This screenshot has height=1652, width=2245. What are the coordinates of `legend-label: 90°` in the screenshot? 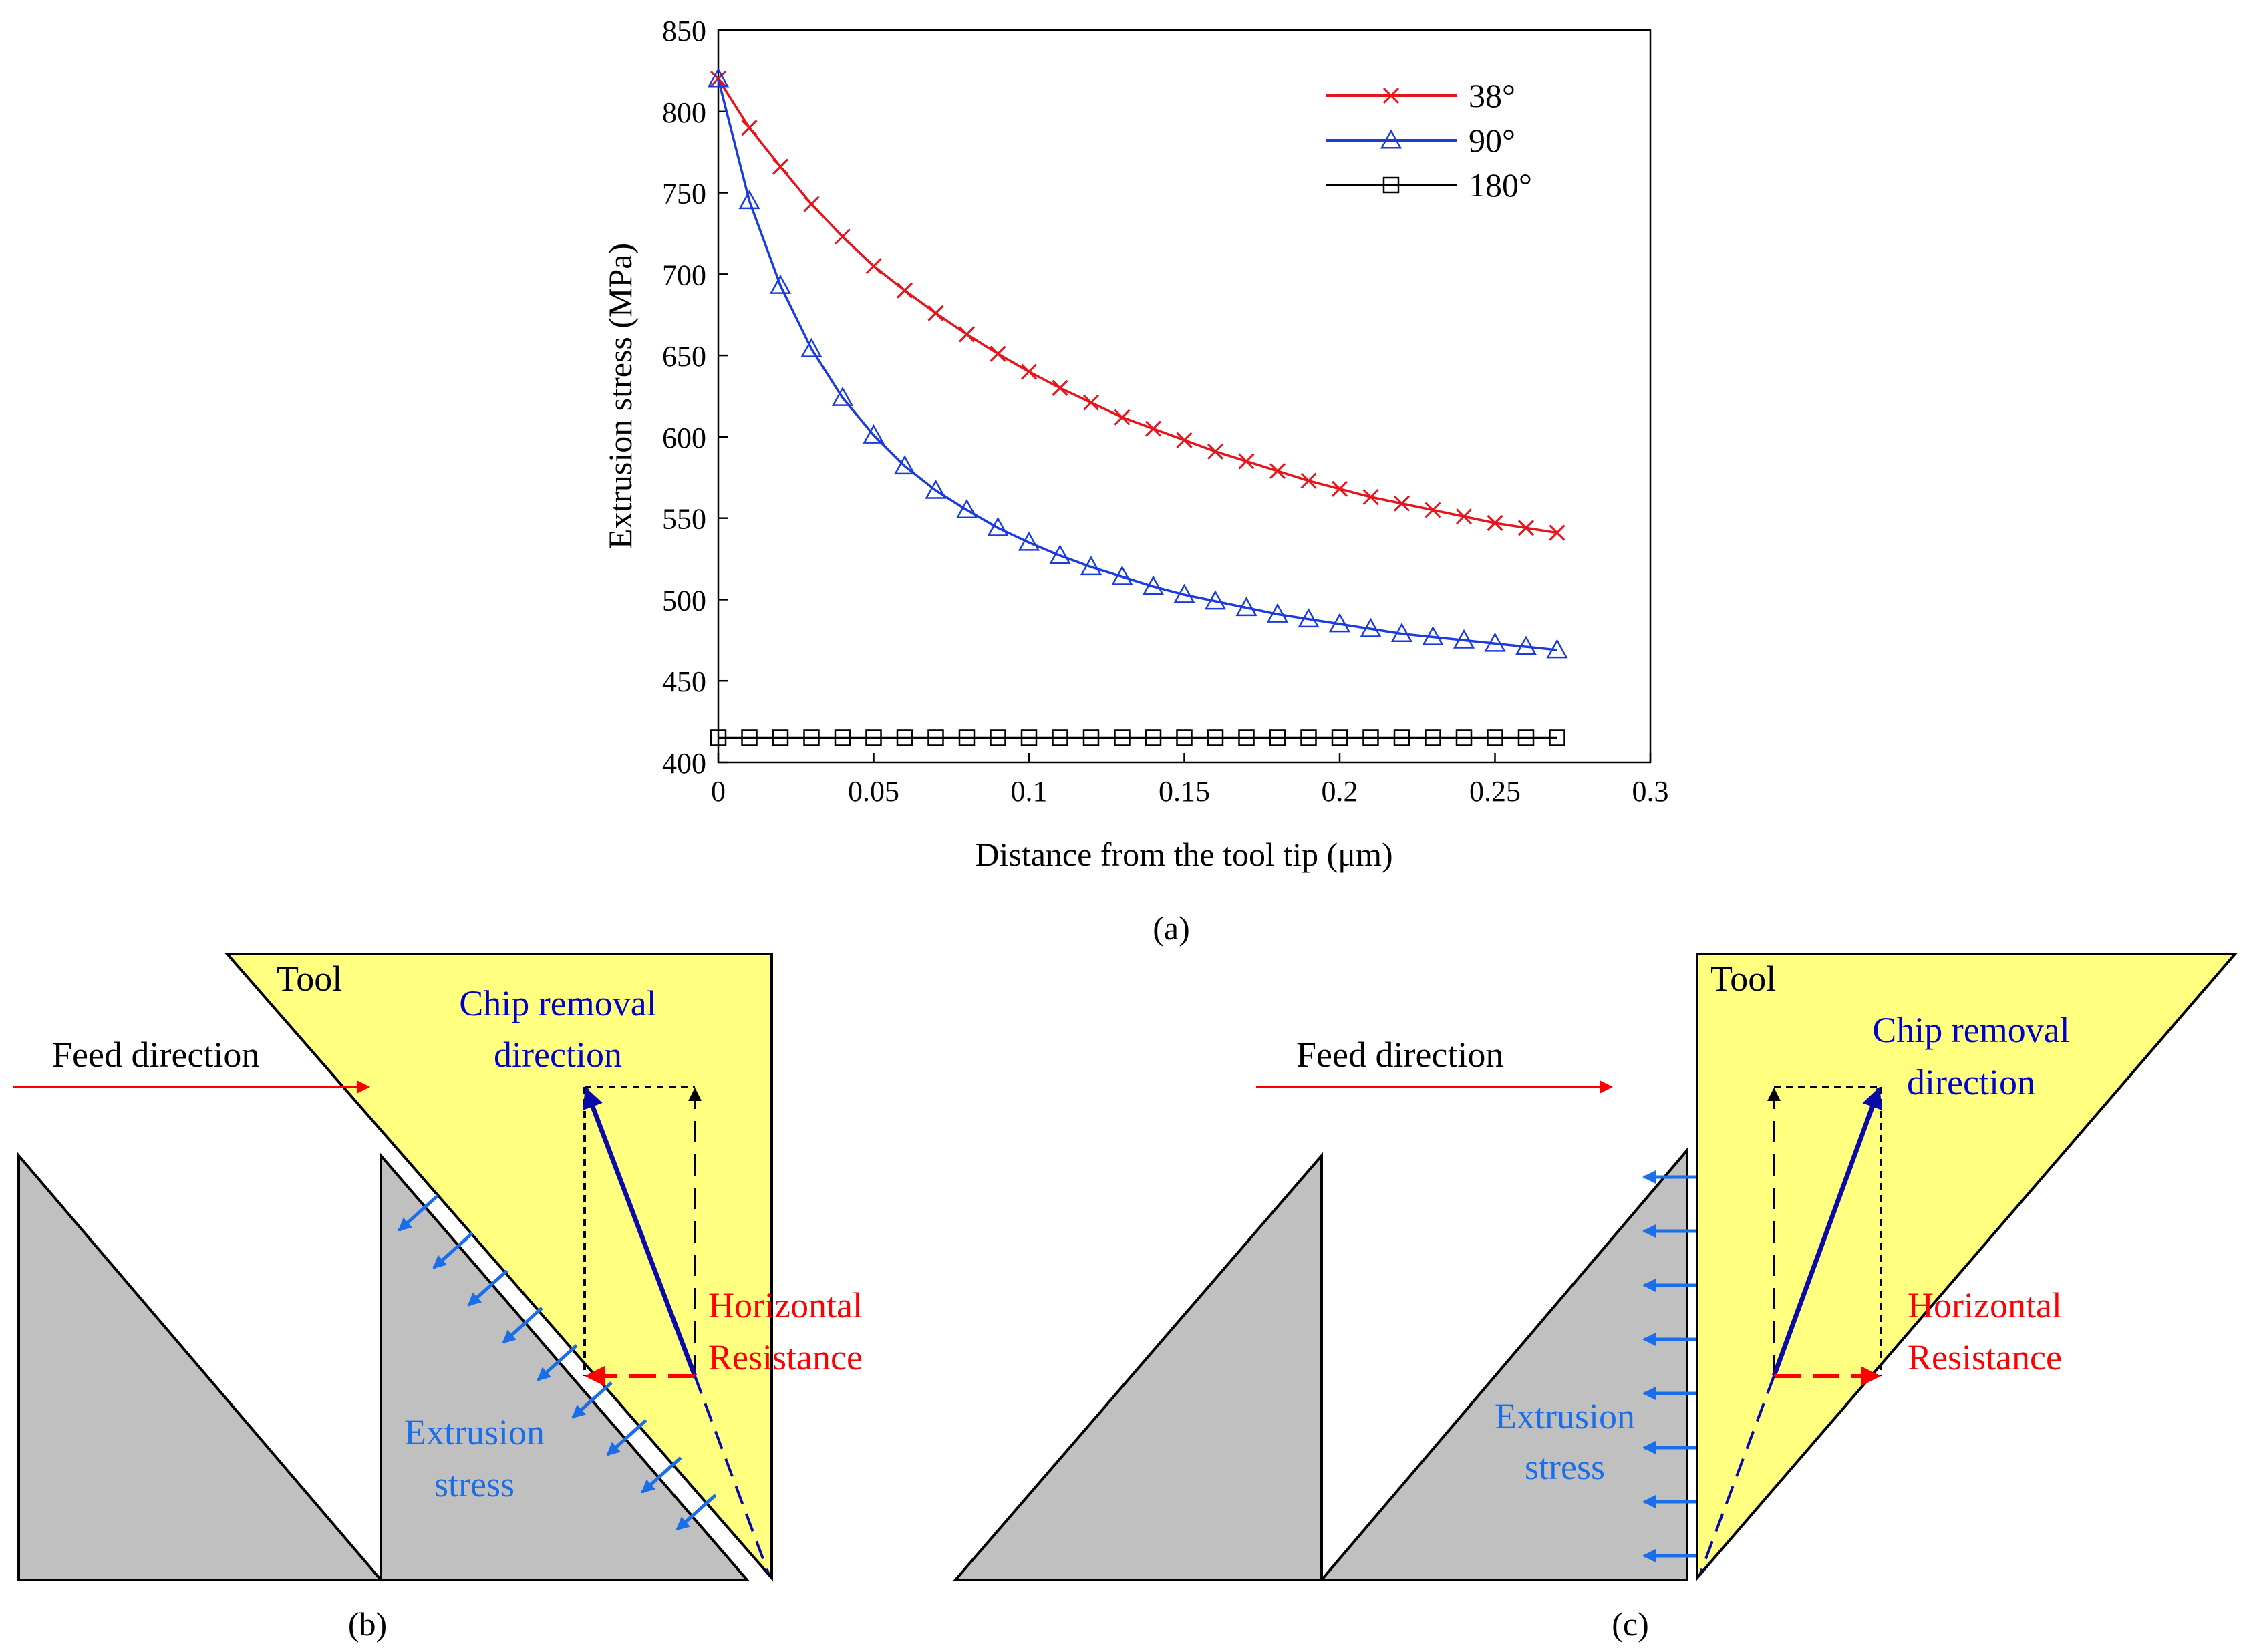 It's located at (1492, 140).